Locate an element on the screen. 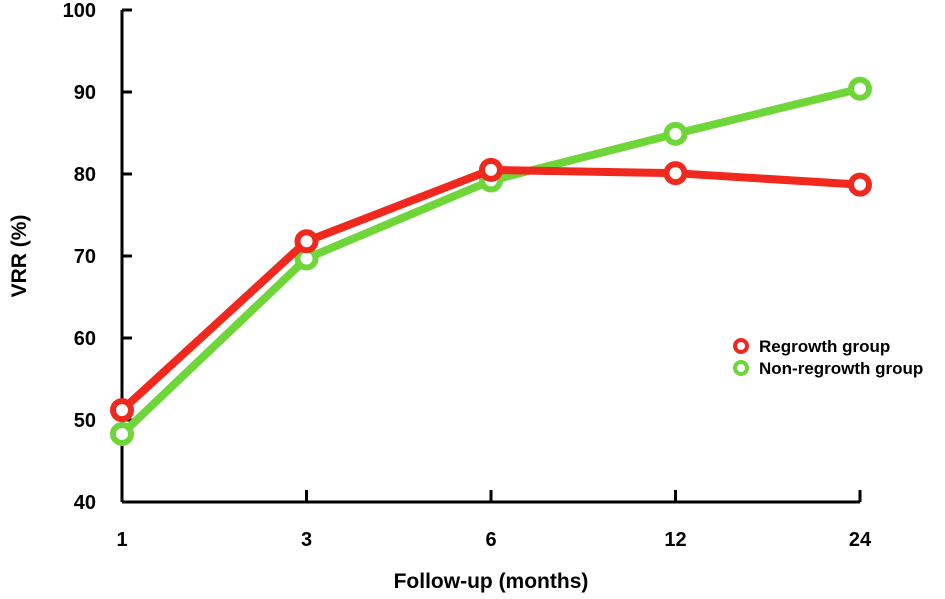 This screenshot has width=945, height=599. x-ticks: 1 3 6 12 24 is located at coordinates (494, 520).